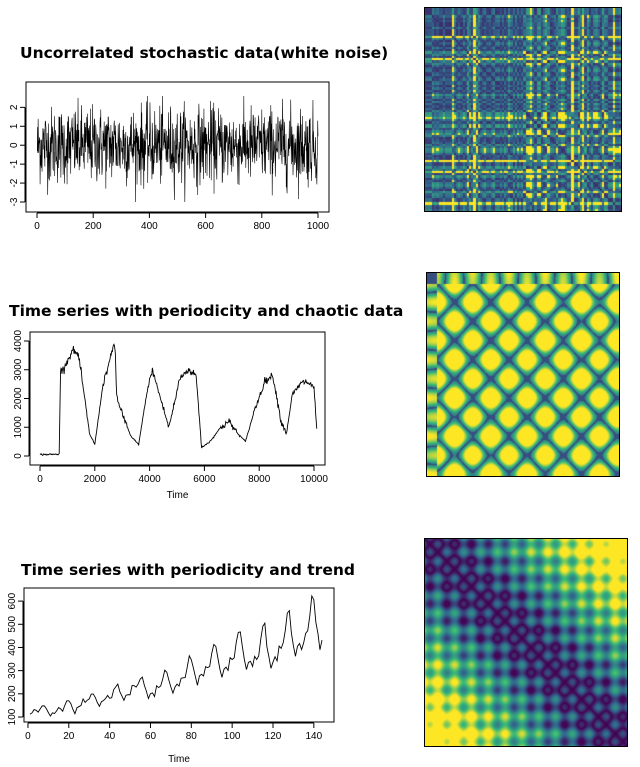 The width and height of the screenshot is (640, 767). I want to click on x-tick-label-white-noise: 0, so click(37, 226).